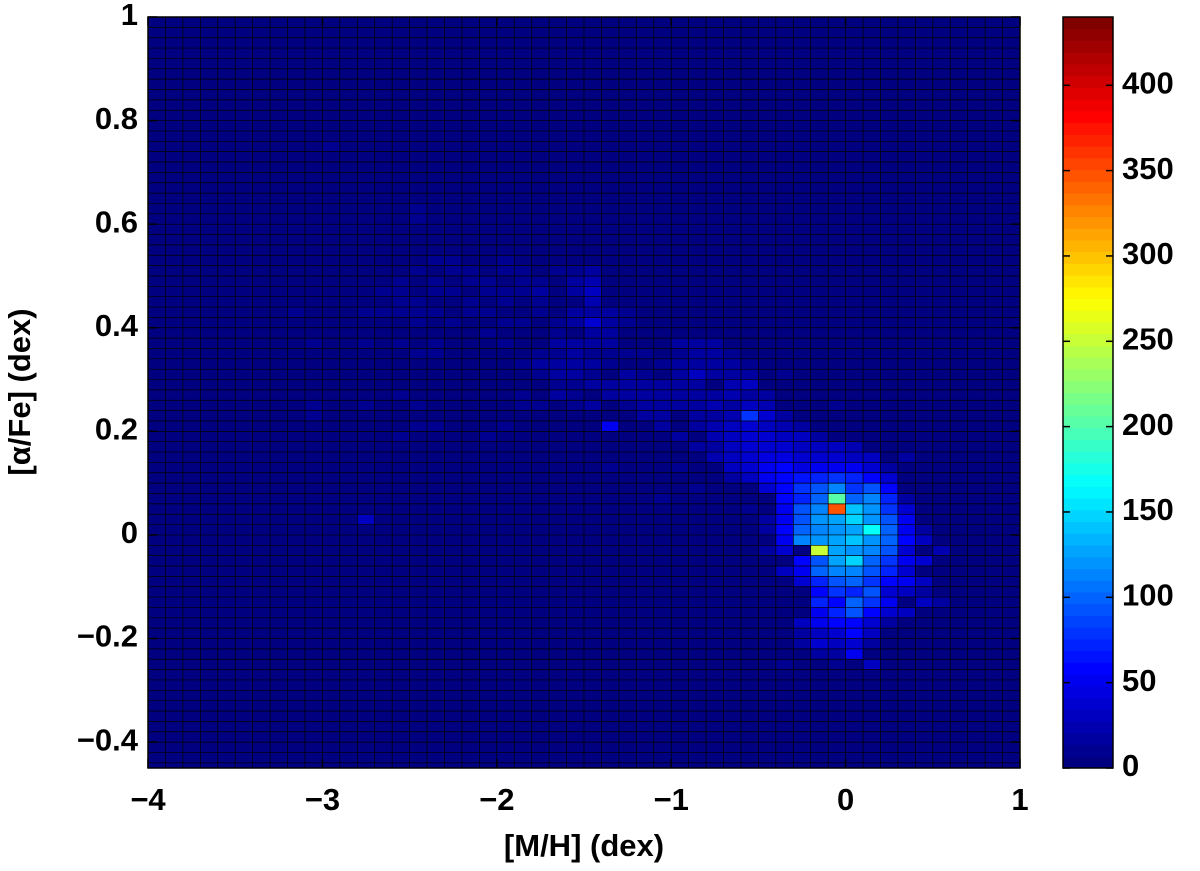 The width and height of the screenshot is (1200, 871). I want to click on y-tick-label: −0.2, so click(107, 636).